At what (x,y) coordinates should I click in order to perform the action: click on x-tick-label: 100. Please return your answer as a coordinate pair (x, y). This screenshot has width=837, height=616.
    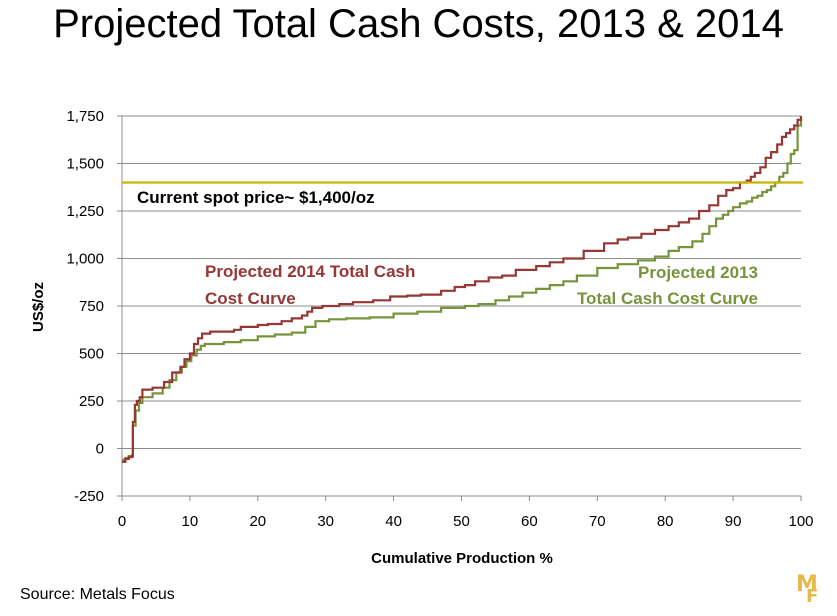
    Looking at the image, I should click on (800, 521).